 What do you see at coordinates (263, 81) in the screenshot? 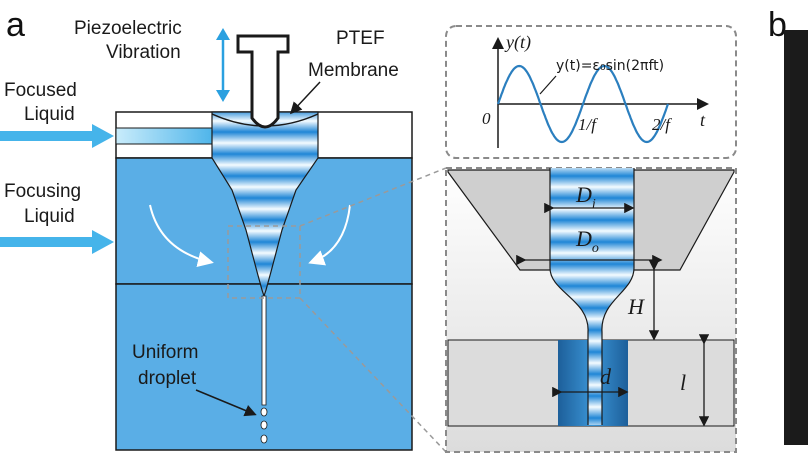
I see `piezo-plunger` at bounding box center [263, 81].